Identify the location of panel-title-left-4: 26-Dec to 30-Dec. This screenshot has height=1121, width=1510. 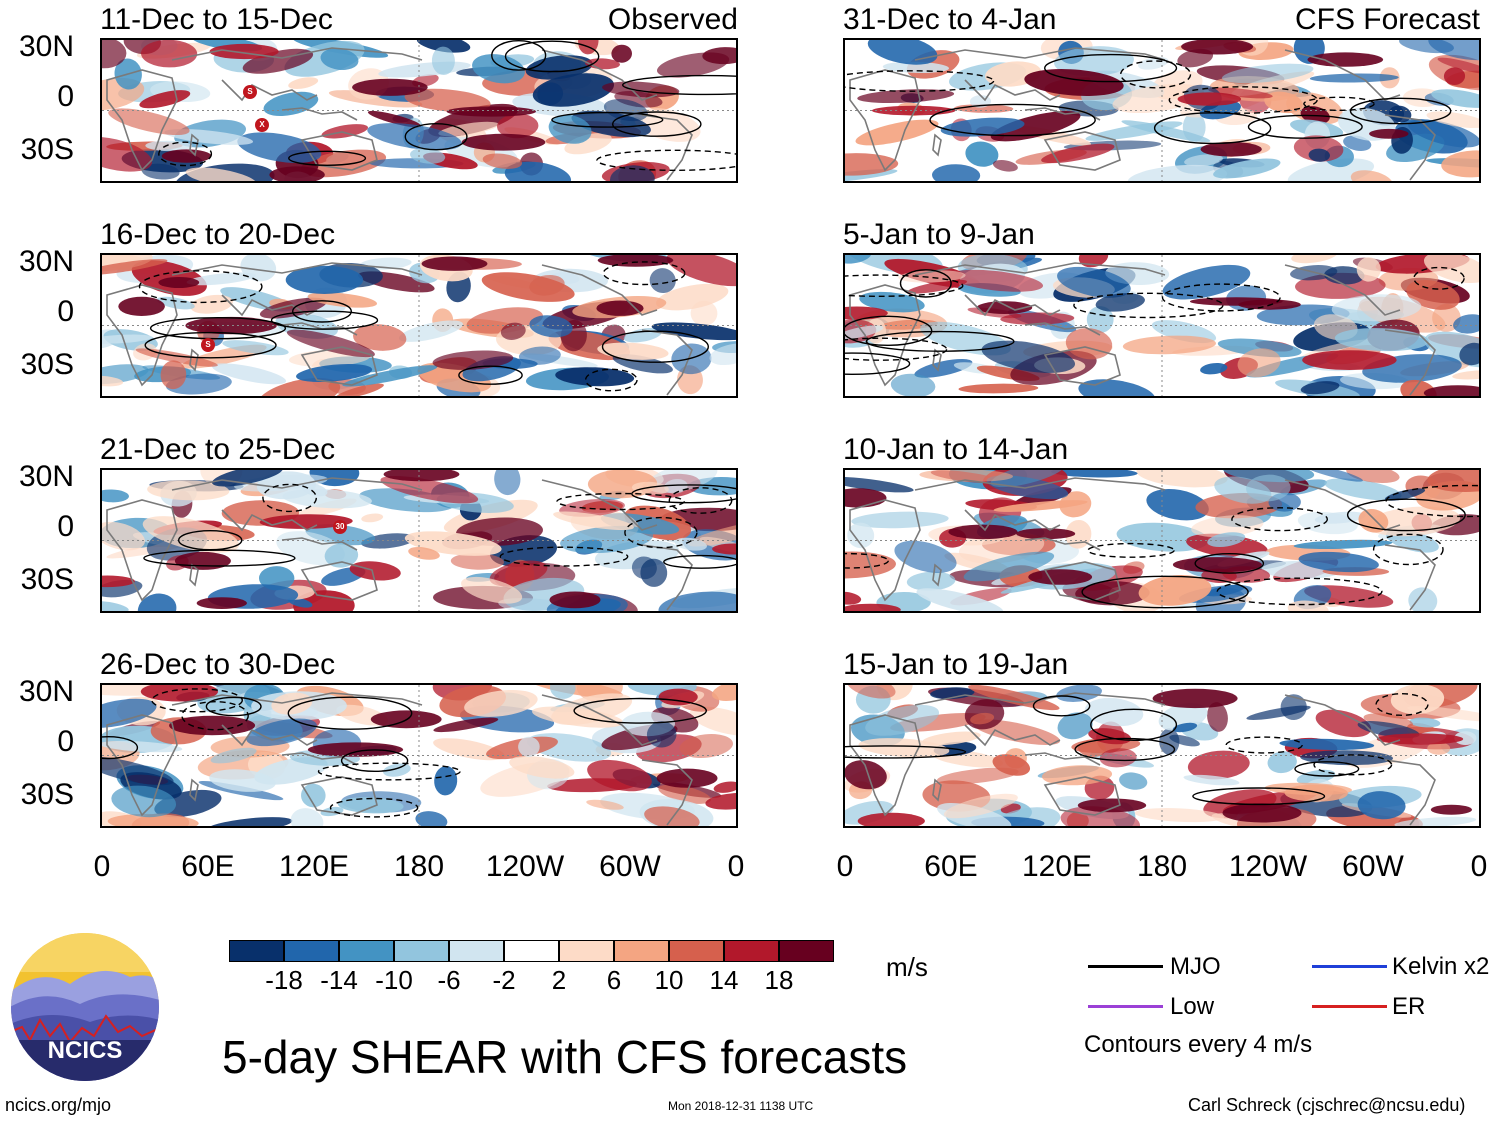
(218, 664).